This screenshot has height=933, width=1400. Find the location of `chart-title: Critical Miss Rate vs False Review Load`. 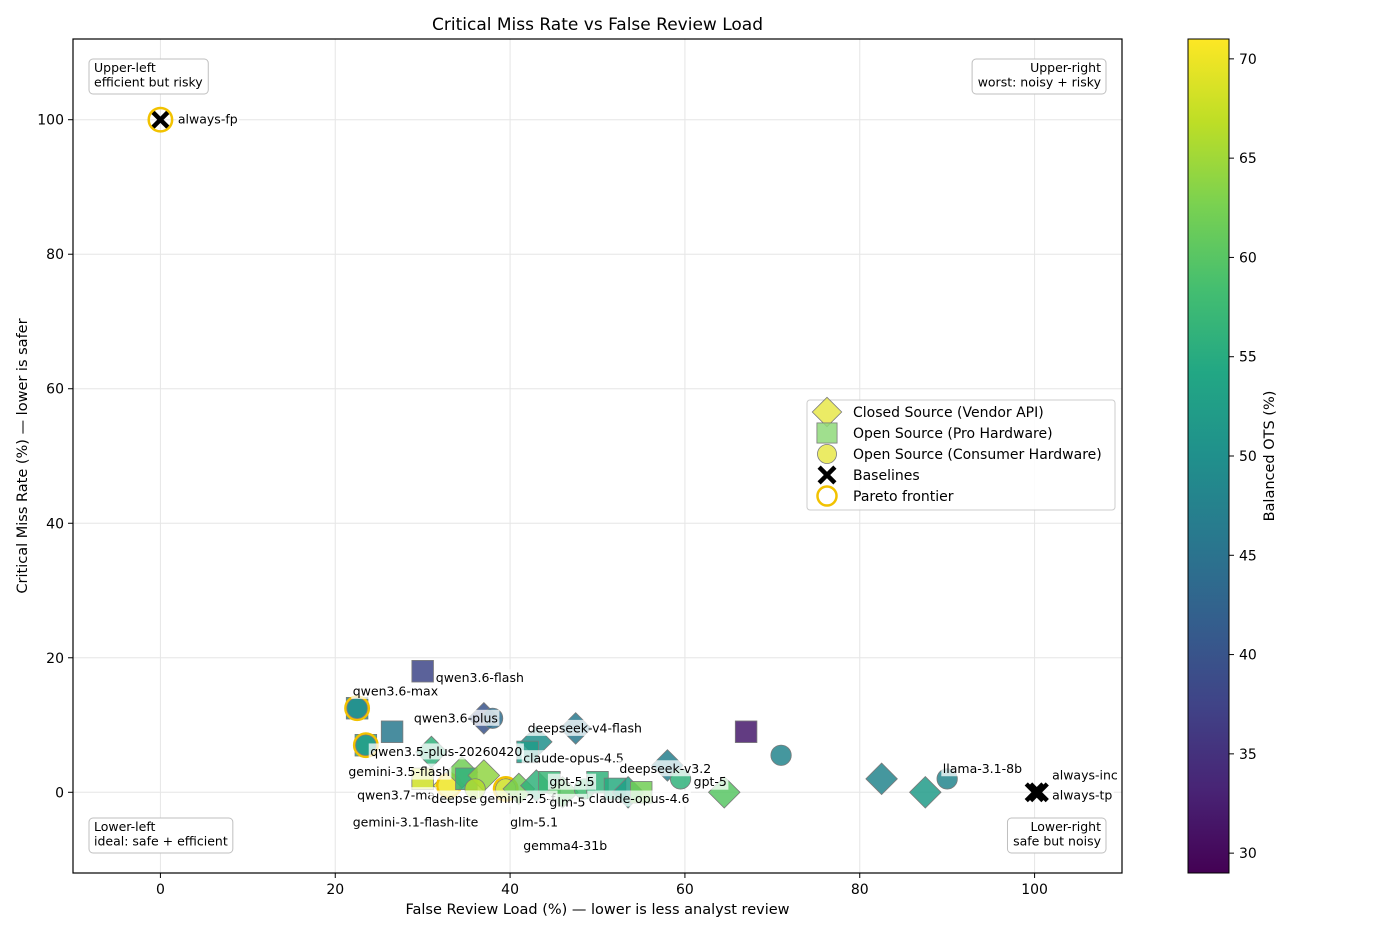

chart-title: Critical Miss Rate vs False Review Load is located at coordinates (597, 25).